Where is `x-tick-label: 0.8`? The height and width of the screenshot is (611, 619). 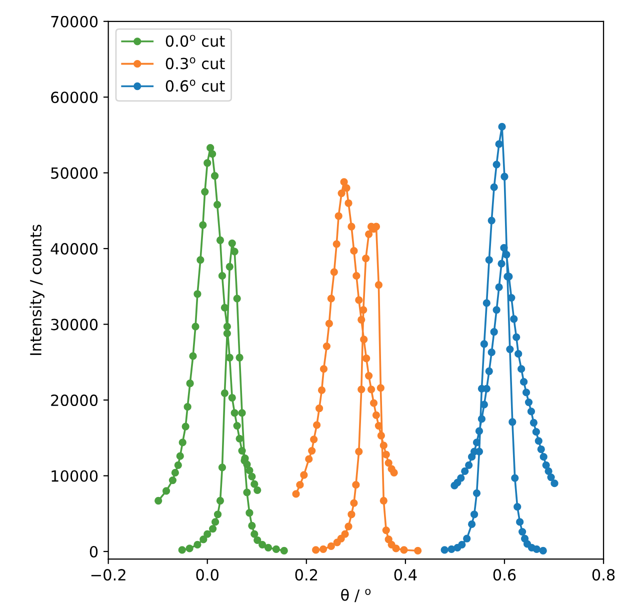
x-tick-label: 0.8 is located at coordinates (603, 575).